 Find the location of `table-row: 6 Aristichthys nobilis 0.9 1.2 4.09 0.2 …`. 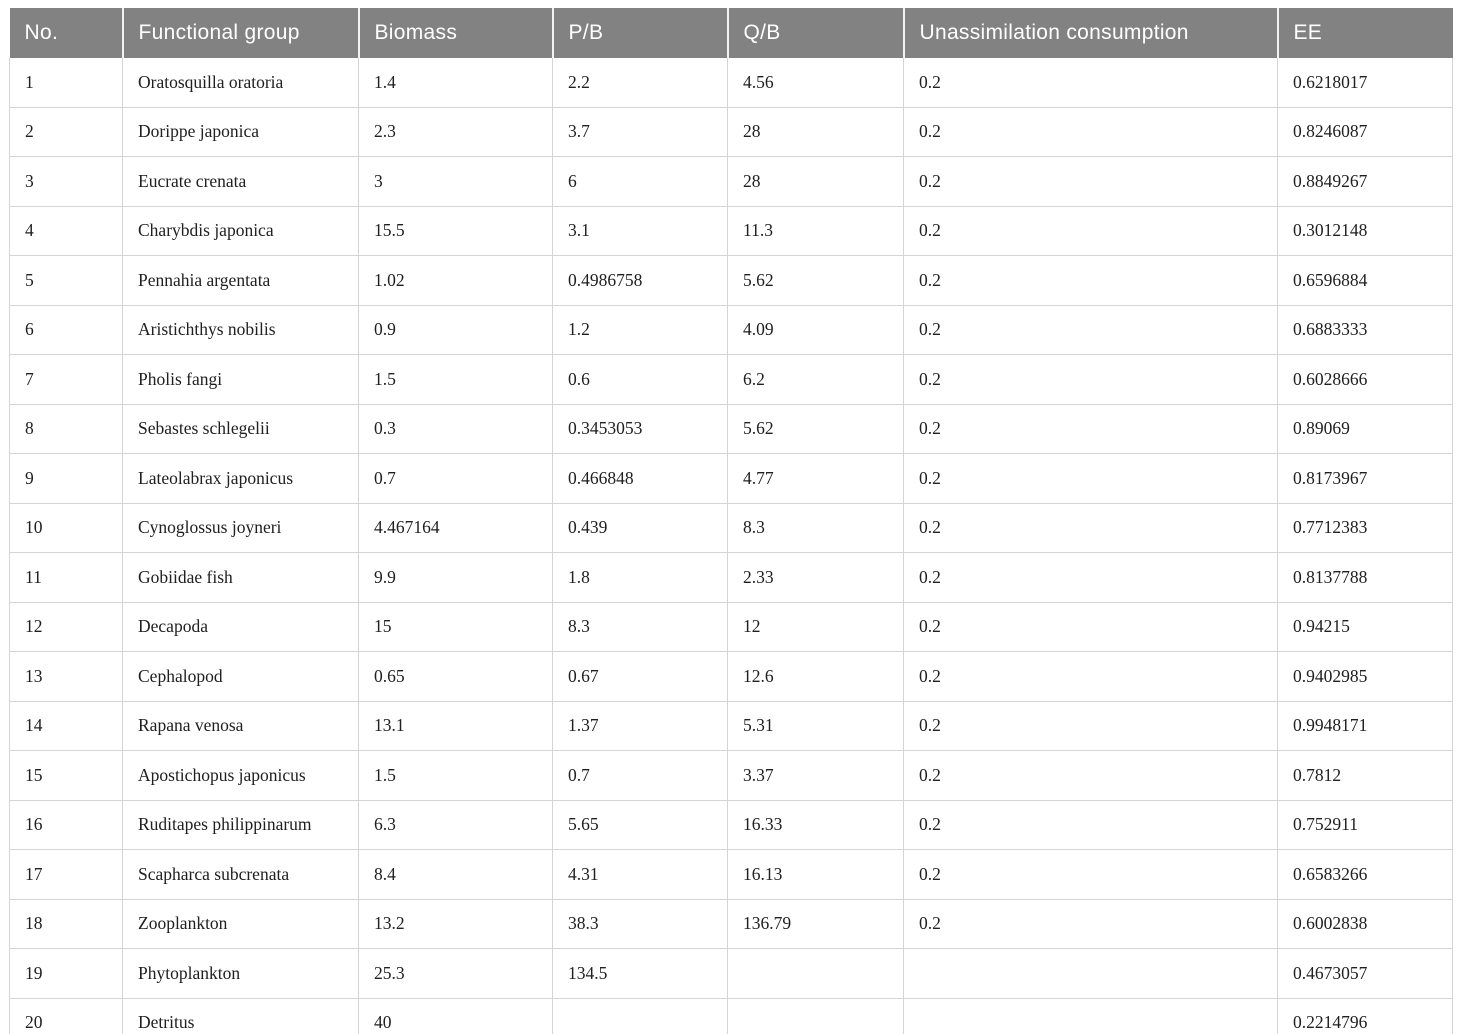

table-row: 6 Aristichthys nobilis 0.9 1.2 4.09 0.2 … is located at coordinates (731, 329).